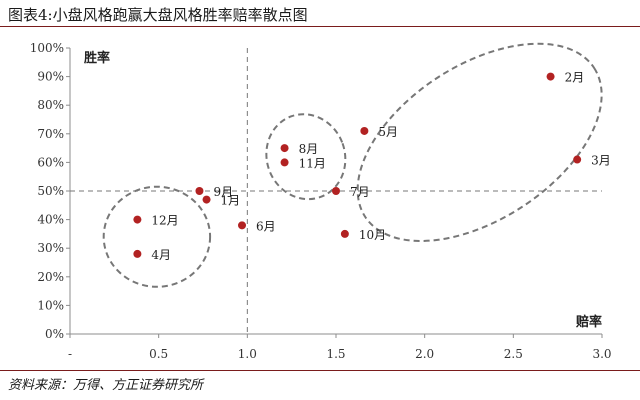  Describe the element at coordinates (247, 354) in the screenshot. I see `x-tick-label: 1.0` at that location.